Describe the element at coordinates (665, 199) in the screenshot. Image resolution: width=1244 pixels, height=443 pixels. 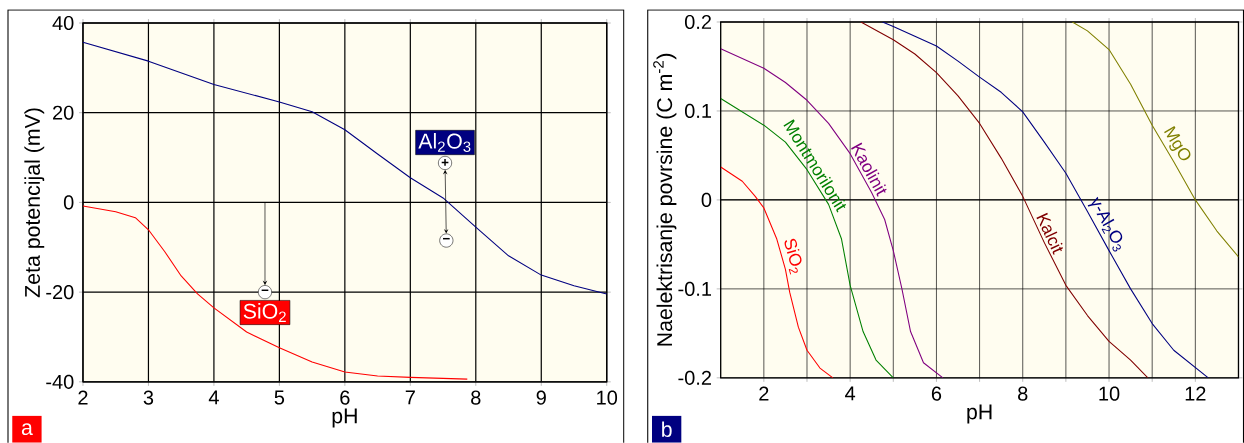
I see `y-axis-title: Naelektrisanje povrsine (C m$^{-2}$)` at that location.